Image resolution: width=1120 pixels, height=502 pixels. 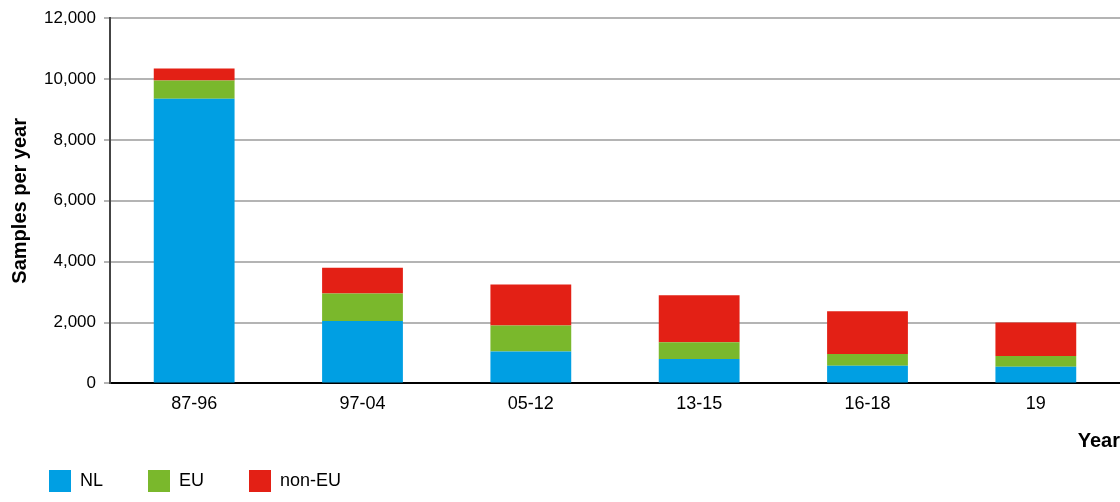 What do you see at coordinates (311, 479) in the screenshot?
I see `legend-label: non-EU` at bounding box center [311, 479].